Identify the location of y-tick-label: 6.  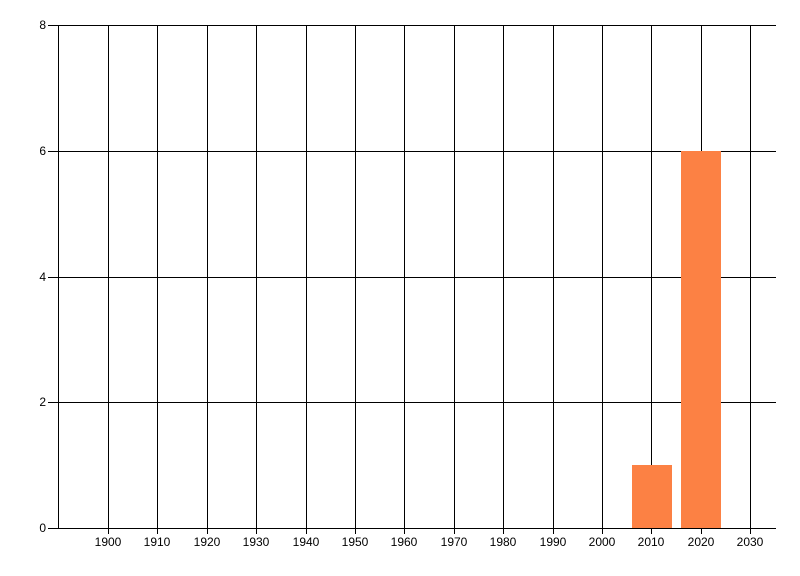
(42, 151).